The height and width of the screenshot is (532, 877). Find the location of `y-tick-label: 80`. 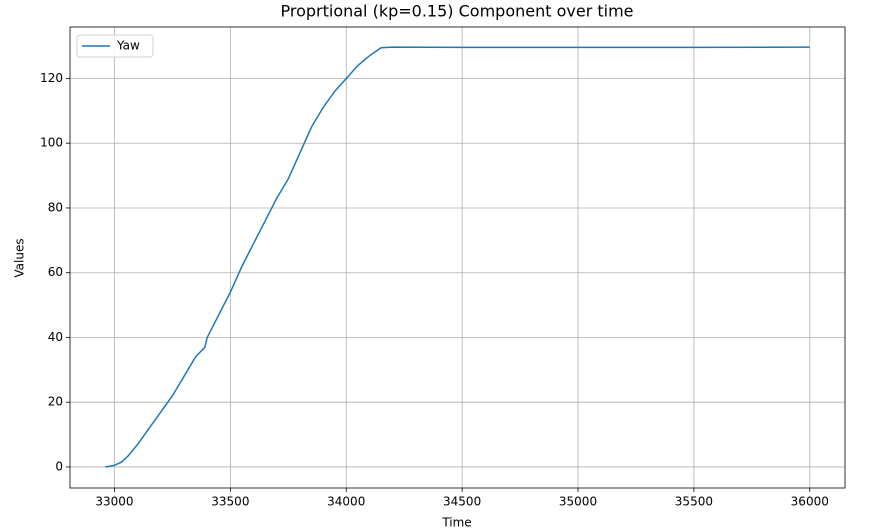

y-tick-label: 80 is located at coordinates (55, 207).